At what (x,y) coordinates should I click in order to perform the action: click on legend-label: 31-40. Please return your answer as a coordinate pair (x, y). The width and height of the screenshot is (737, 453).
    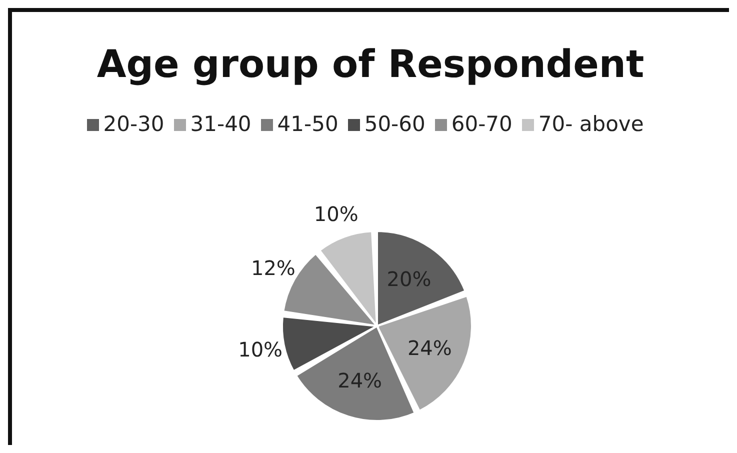
    Looking at the image, I should click on (221, 124).